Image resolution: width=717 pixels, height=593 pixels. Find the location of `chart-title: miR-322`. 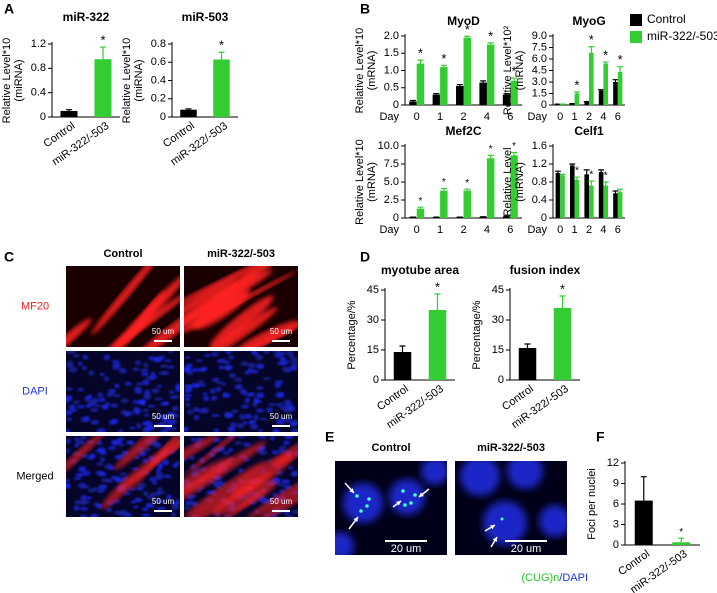

chart-title: miR-322 is located at coordinates (86, 17).